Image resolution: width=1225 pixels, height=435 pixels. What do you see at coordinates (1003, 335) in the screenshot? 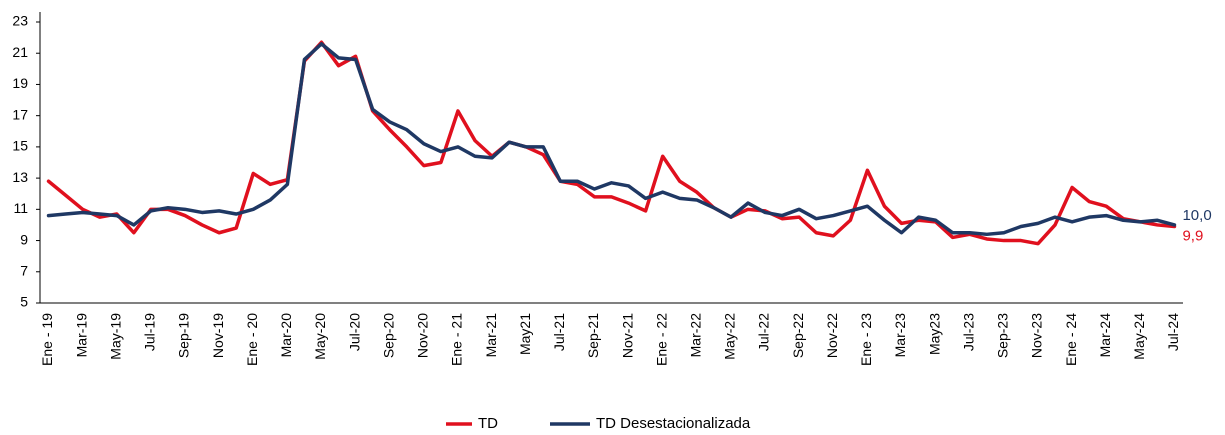
I see `x-tick-label: Sep-23` at bounding box center [1003, 335].